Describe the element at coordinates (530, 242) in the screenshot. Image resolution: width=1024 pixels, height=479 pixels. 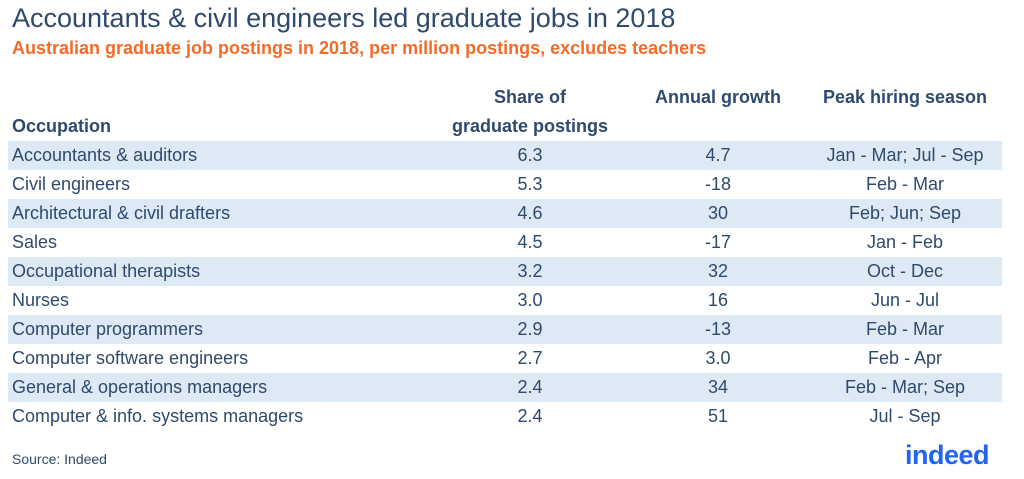
I see `cell-share: 4.5` at that location.